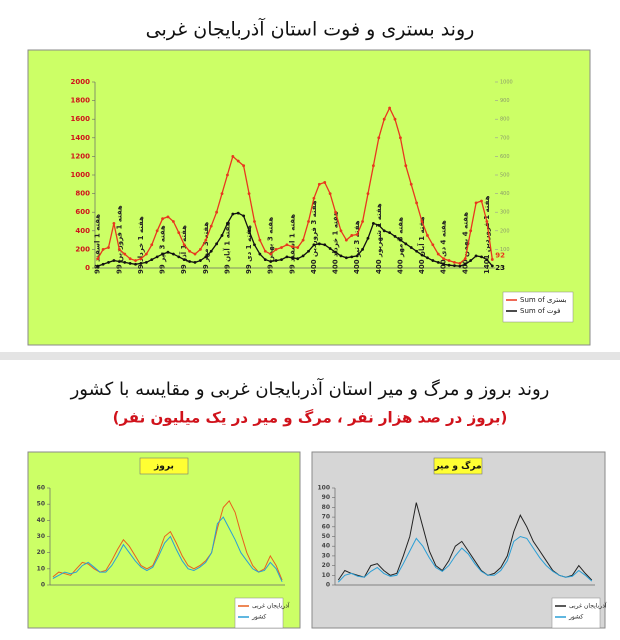  I want to click on y-tick-label: 30, so click(326, 555).